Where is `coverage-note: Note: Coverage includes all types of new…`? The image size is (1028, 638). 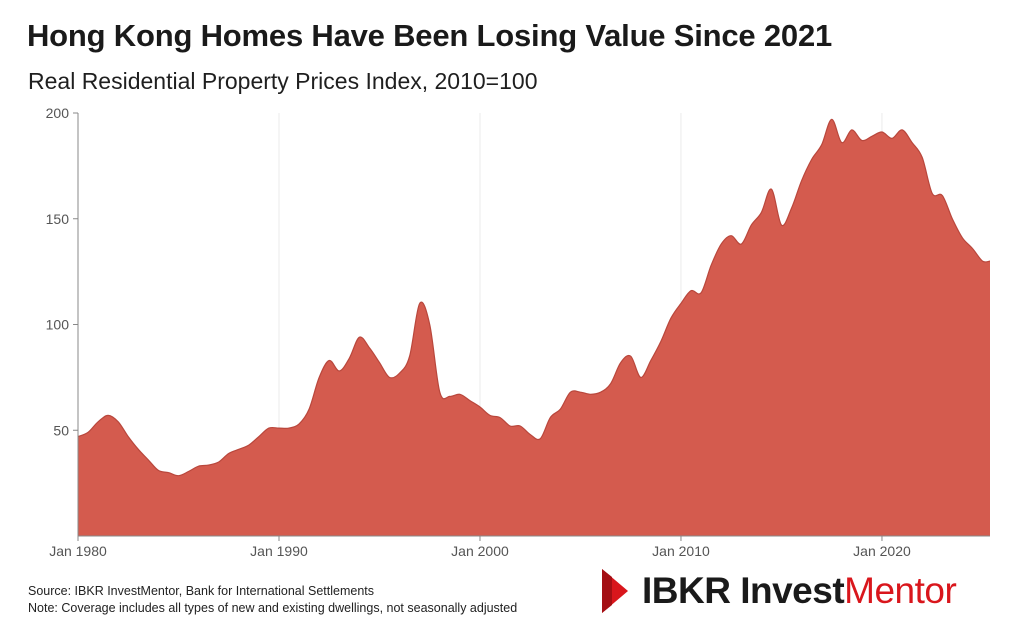 coverage-note: Note: Coverage includes all types of new… is located at coordinates (273, 608).